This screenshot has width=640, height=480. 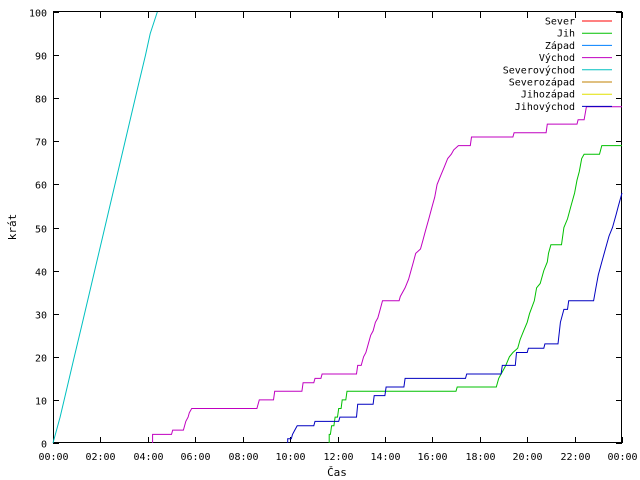 I want to click on x-tick-label: 20:00, so click(x=527, y=457).